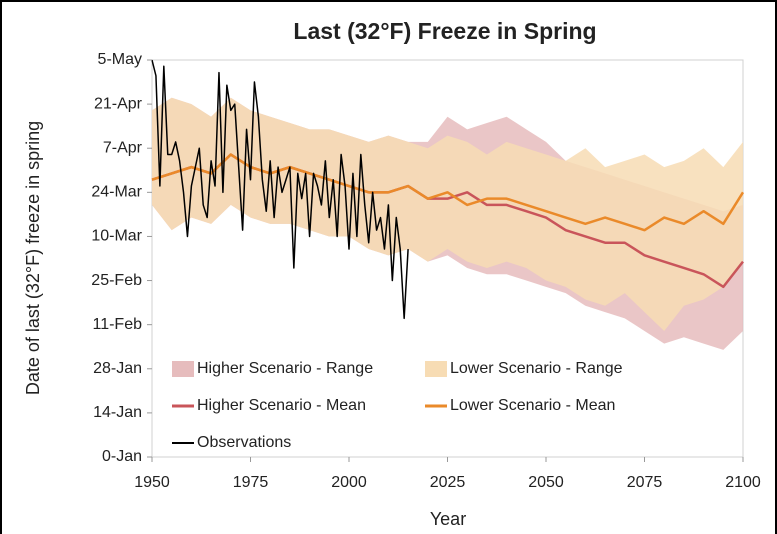 This screenshot has height=534, width=777. Describe the element at coordinates (285, 368) in the screenshot. I see `legend-label: Higher Scenario - Range` at that location.